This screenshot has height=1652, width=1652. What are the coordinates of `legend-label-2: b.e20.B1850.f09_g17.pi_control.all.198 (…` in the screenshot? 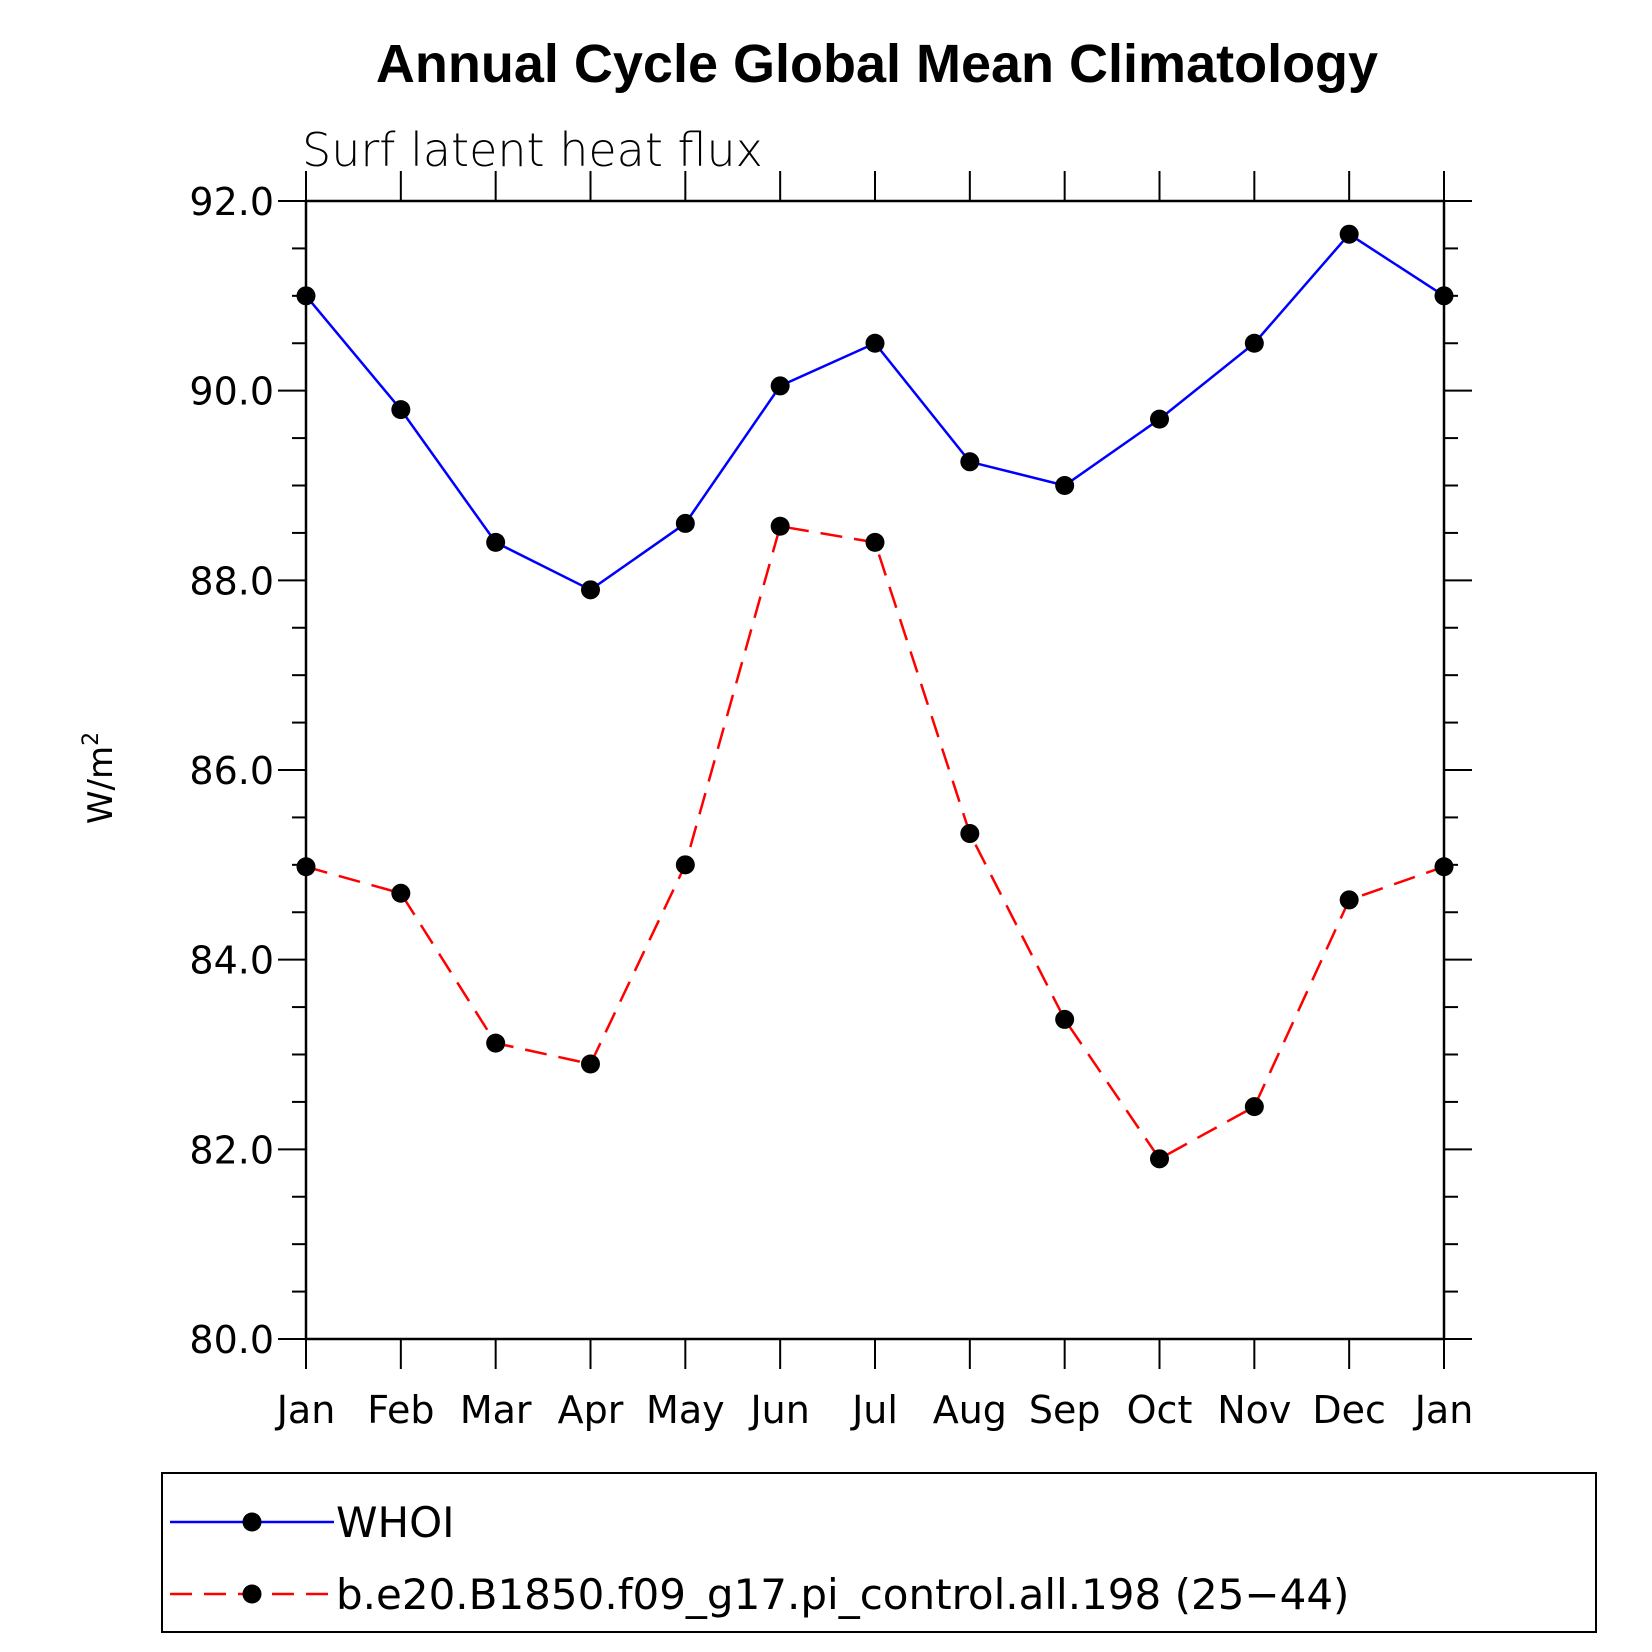 It's located at (842, 1594).